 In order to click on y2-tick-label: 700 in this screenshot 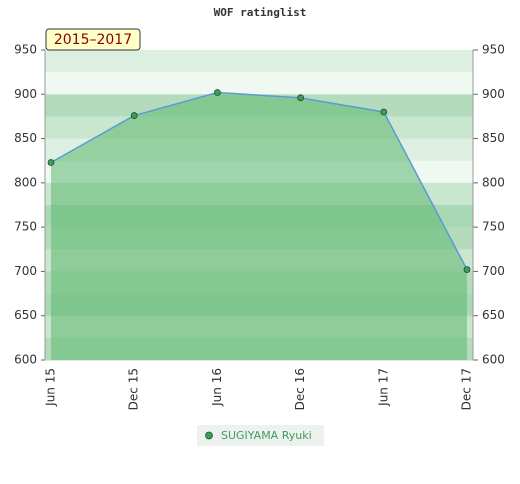, I will do `click(493, 271)`.